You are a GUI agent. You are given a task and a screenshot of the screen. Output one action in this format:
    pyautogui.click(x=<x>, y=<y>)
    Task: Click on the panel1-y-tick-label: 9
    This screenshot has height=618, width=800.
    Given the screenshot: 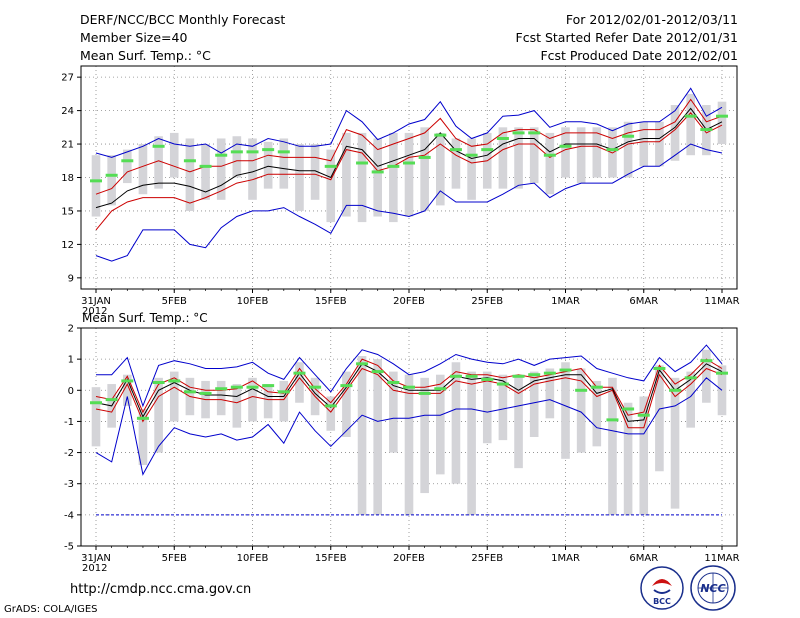 What is the action you would take?
    pyautogui.click(x=71, y=278)
    